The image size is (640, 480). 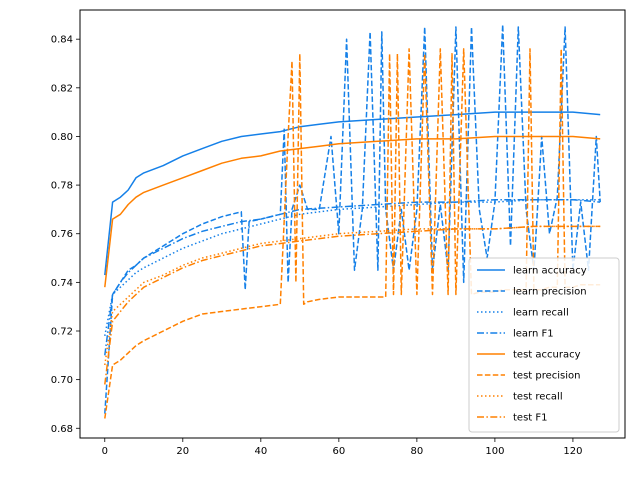 What do you see at coordinates (550, 292) in the screenshot?
I see `legend-entry-label: learn precision` at bounding box center [550, 292].